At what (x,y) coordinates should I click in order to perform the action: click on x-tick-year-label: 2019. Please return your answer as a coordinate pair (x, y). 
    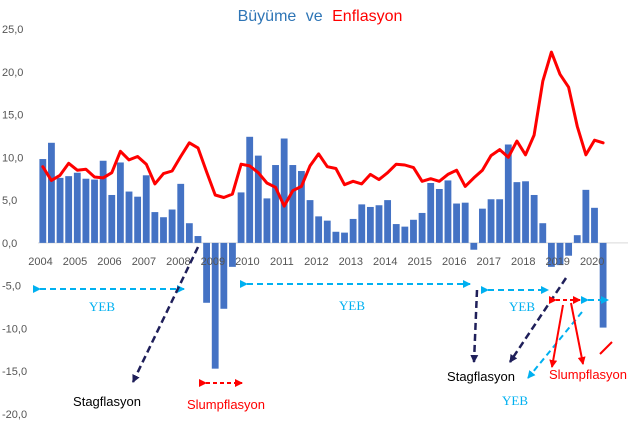
    Looking at the image, I should click on (557, 262).